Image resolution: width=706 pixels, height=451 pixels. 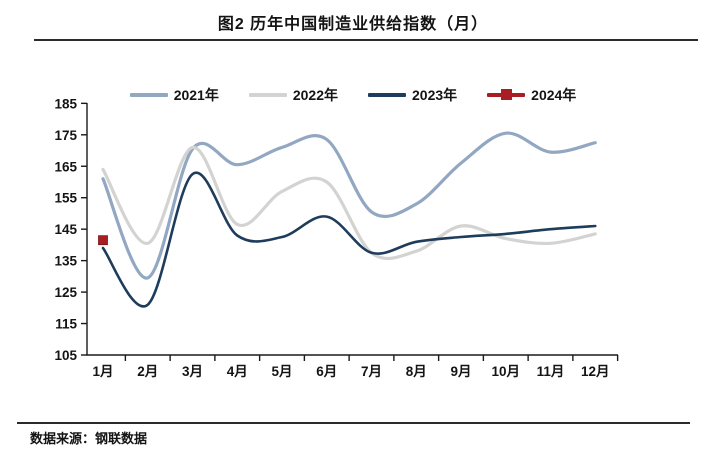 What do you see at coordinates (505, 371) in the screenshot?
I see `x-axis-month-label: 10月` at bounding box center [505, 371].